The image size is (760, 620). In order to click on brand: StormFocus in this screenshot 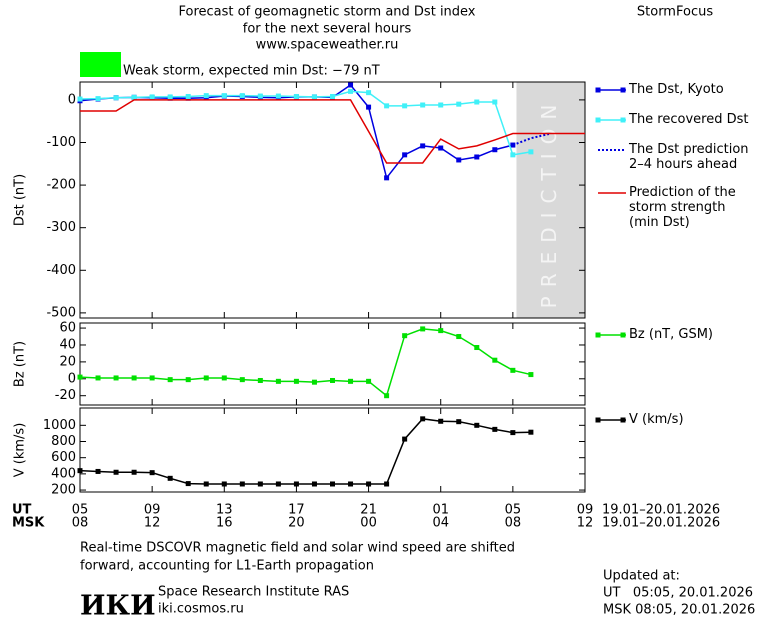, I will do `click(675, 12)`.